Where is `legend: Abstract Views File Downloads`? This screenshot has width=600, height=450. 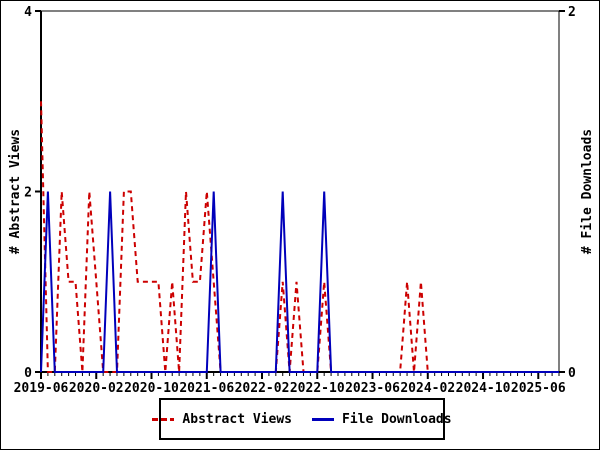
legend: Abstract Views File Downloads is located at coordinates (302, 419).